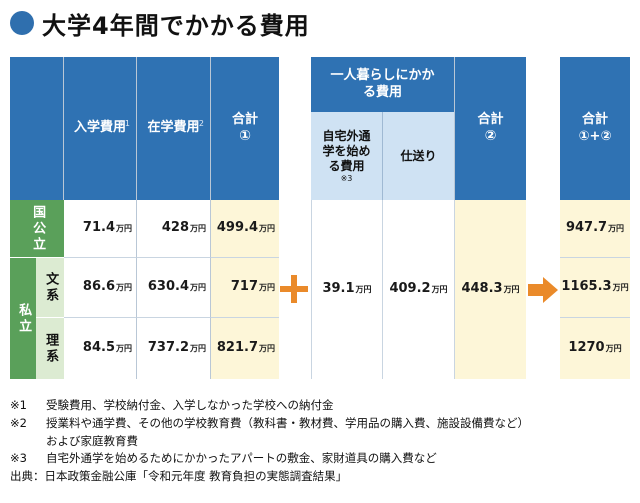 The height and width of the screenshot is (503, 640). Describe the element at coordinates (92, 440) in the screenshot. I see `footnote-2-cont: および家庭教育費` at that location.